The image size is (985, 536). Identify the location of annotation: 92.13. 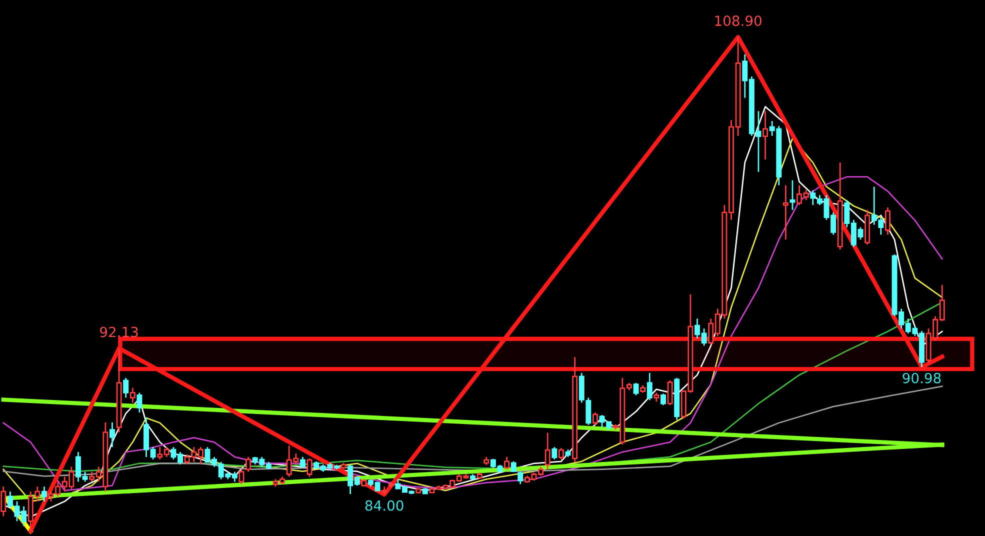
(119, 332).